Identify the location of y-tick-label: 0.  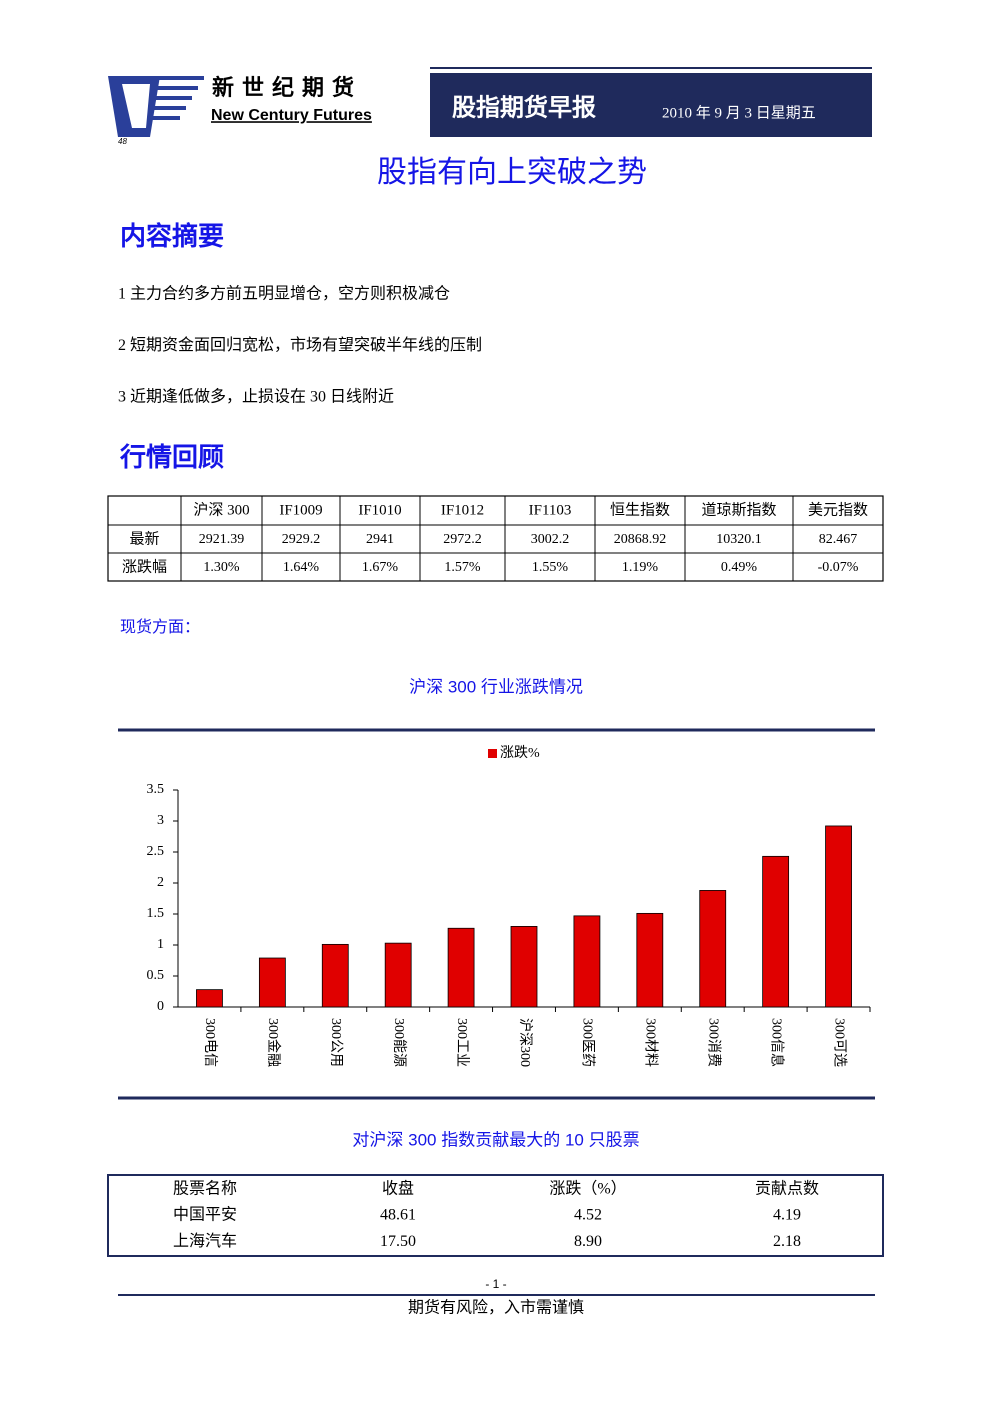
(160, 1006).